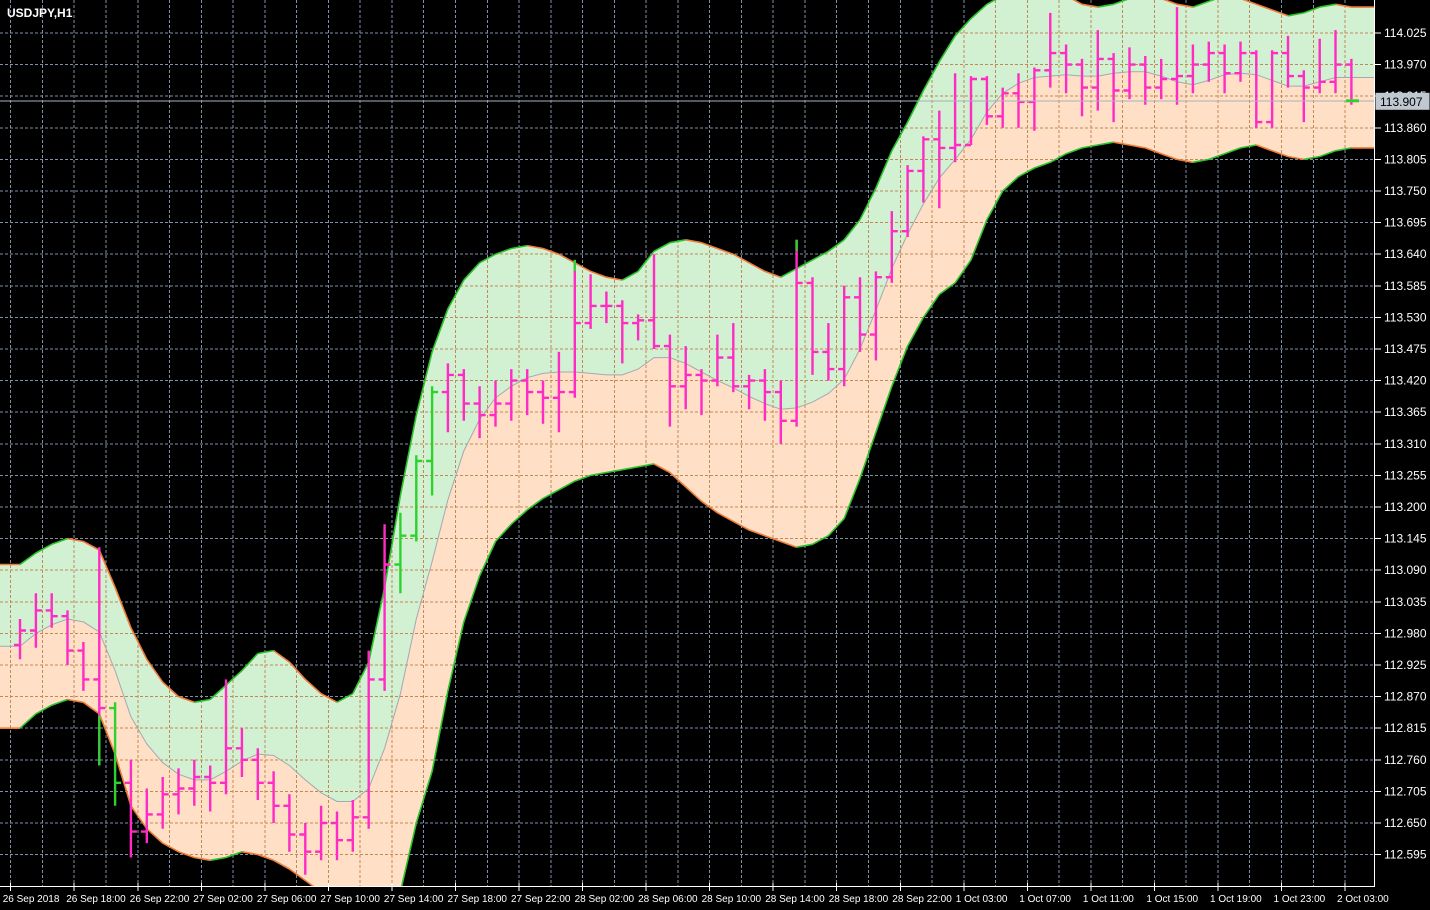 The image size is (1430, 910). What do you see at coordinates (795, 899) in the screenshot?
I see `time-axis-label: 28 Sep 14:00` at bounding box center [795, 899].